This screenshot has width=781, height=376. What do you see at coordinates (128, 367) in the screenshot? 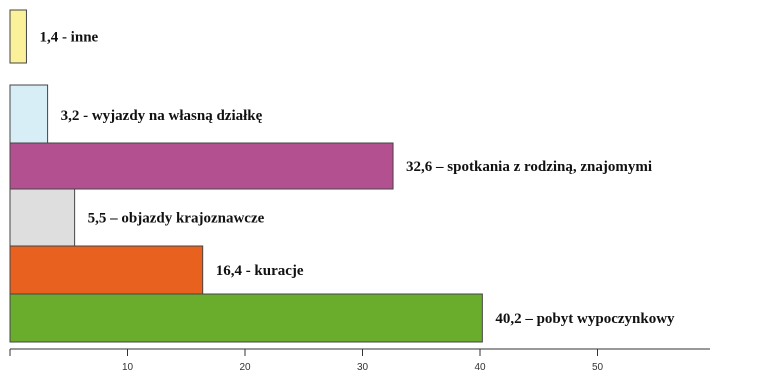
I see `x-tick-label: 10` at bounding box center [128, 367].